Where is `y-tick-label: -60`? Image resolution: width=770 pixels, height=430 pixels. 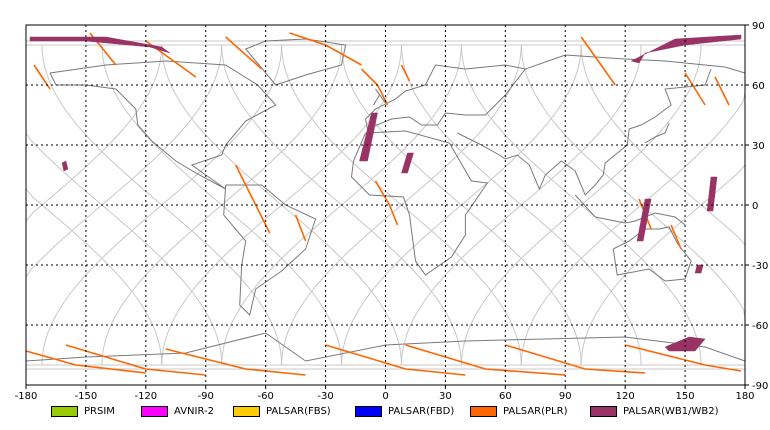
y-tick-label: -60 is located at coordinates (760, 326).